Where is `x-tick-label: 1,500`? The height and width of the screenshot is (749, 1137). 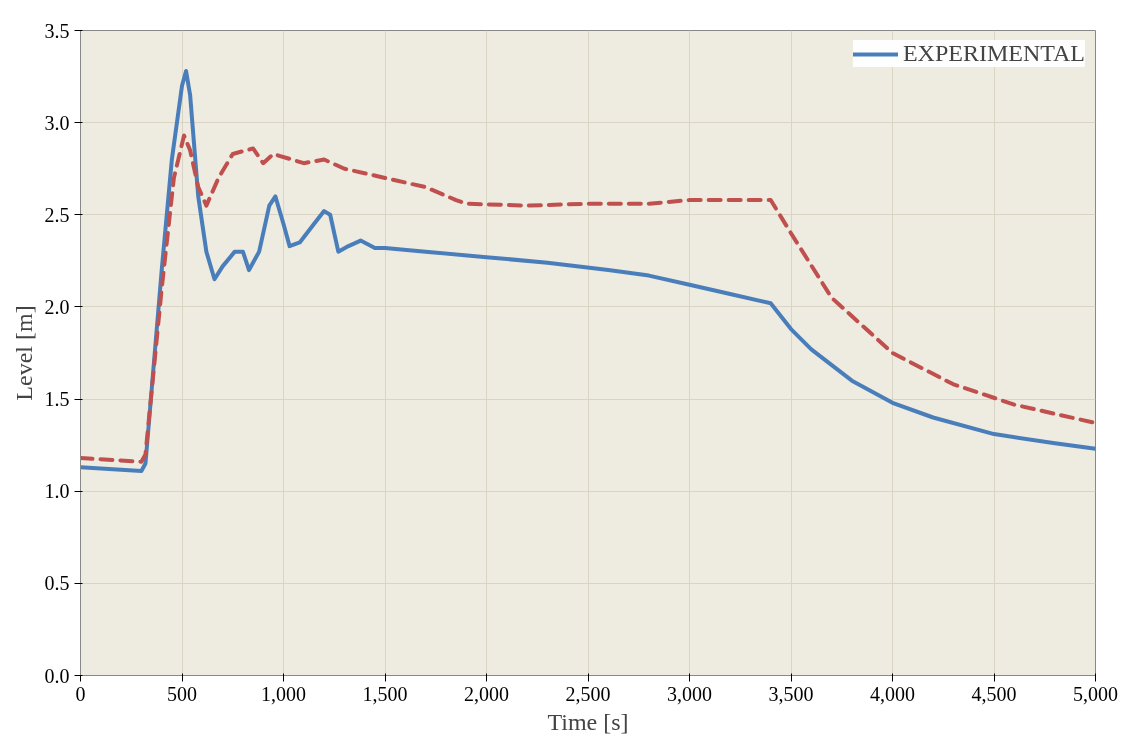
x-tick-label: 1,500 is located at coordinates (385, 693).